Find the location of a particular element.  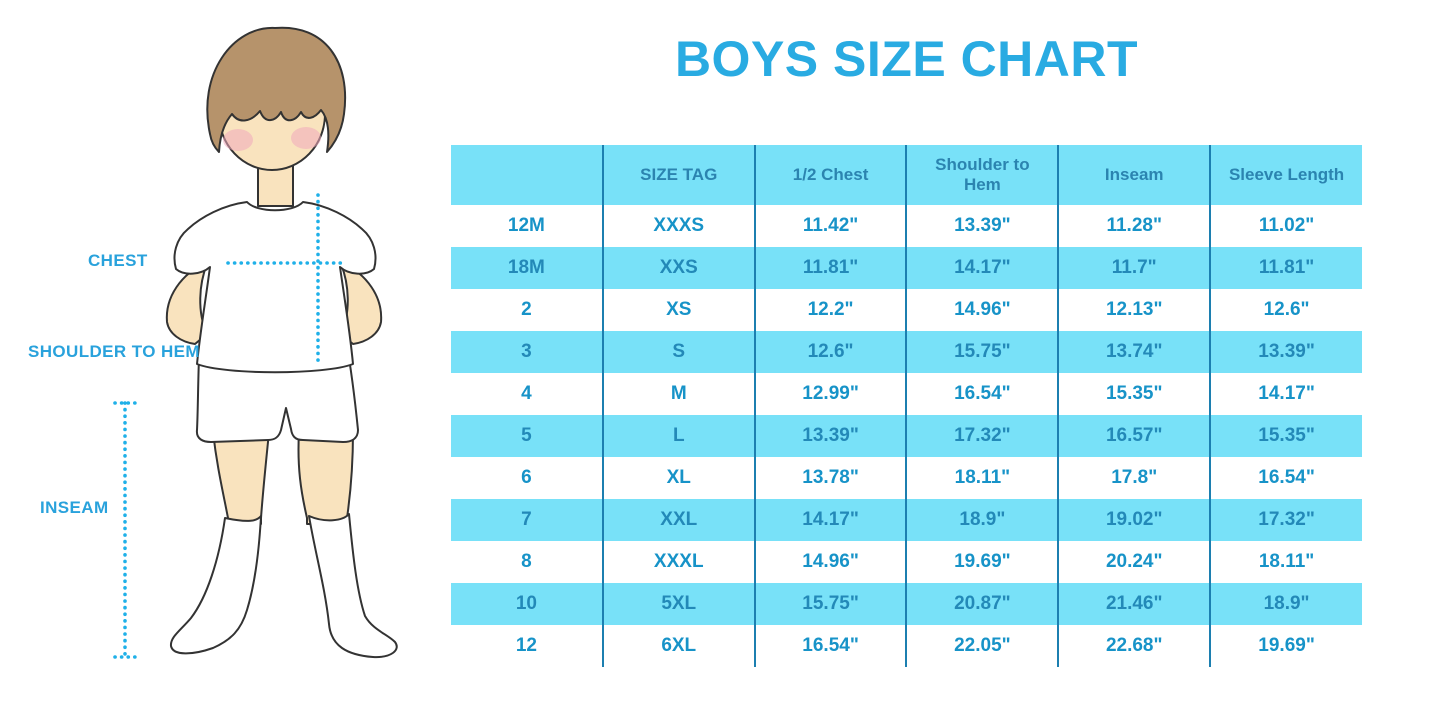

header-size is located at coordinates (527, 175).